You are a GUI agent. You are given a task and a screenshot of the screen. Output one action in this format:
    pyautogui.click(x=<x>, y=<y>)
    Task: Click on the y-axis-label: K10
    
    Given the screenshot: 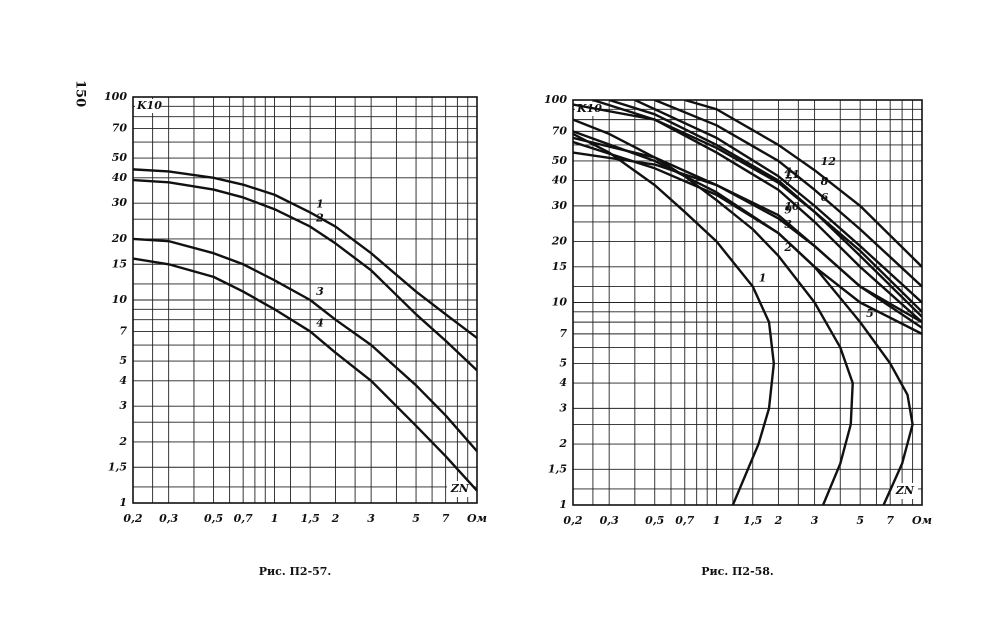 What is the action you would take?
    pyautogui.click(x=149, y=105)
    